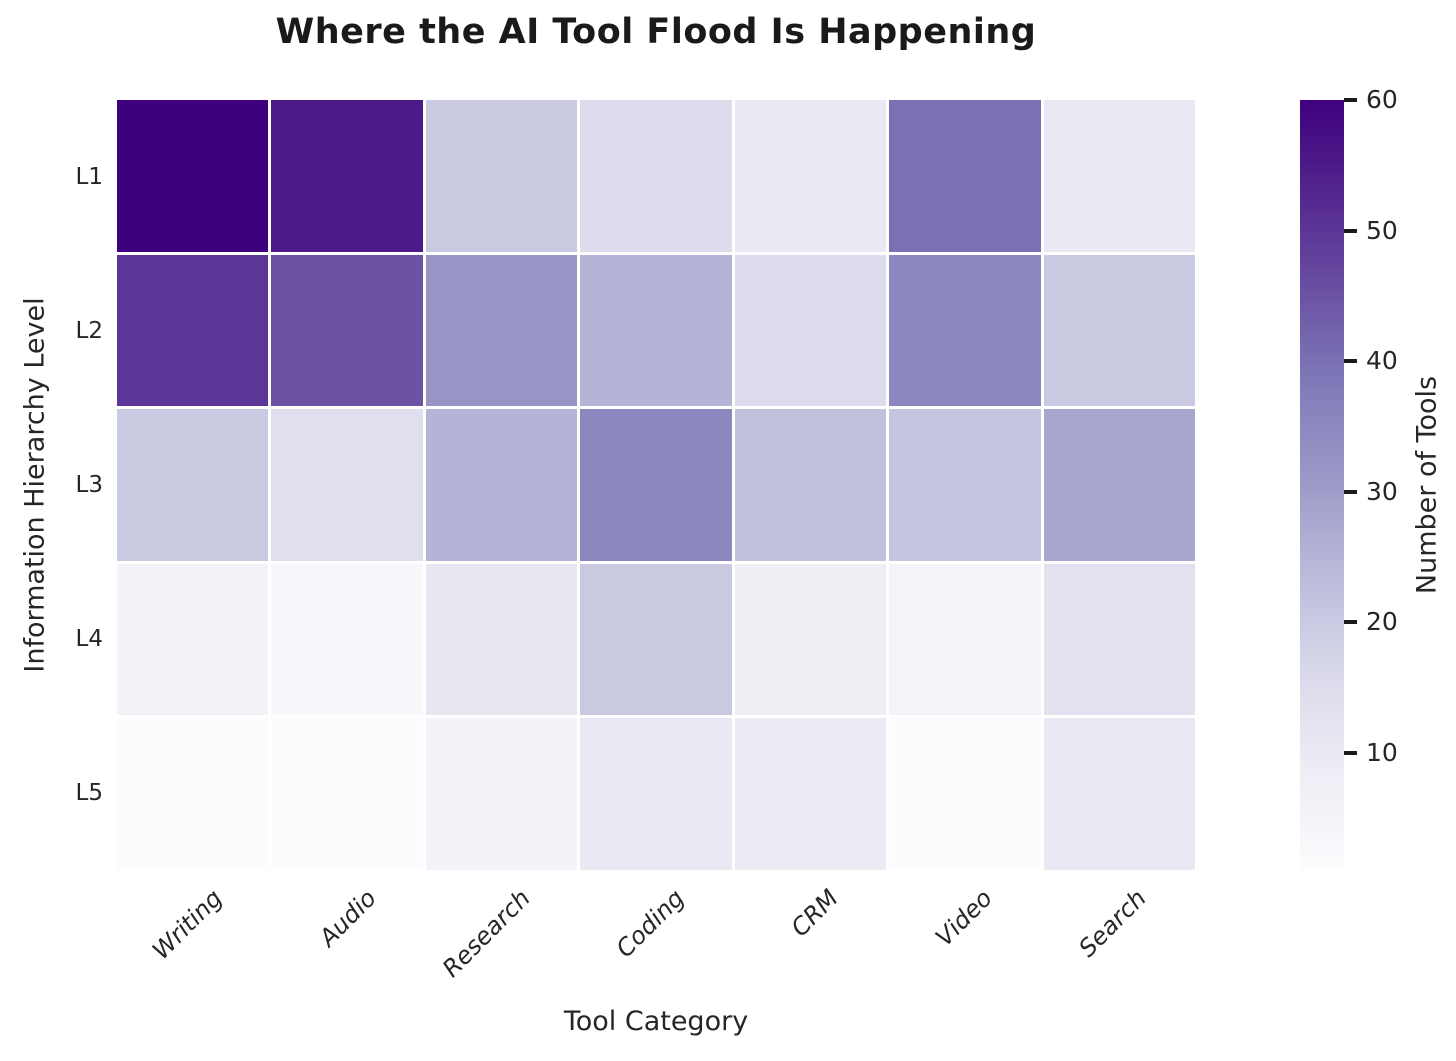 The width and height of the screenshot is (1456, 1061). What do you see at coordinates (89, 177) in the screenshot?
I see `y-tick-label: L1` at bounding box center [89, 177].